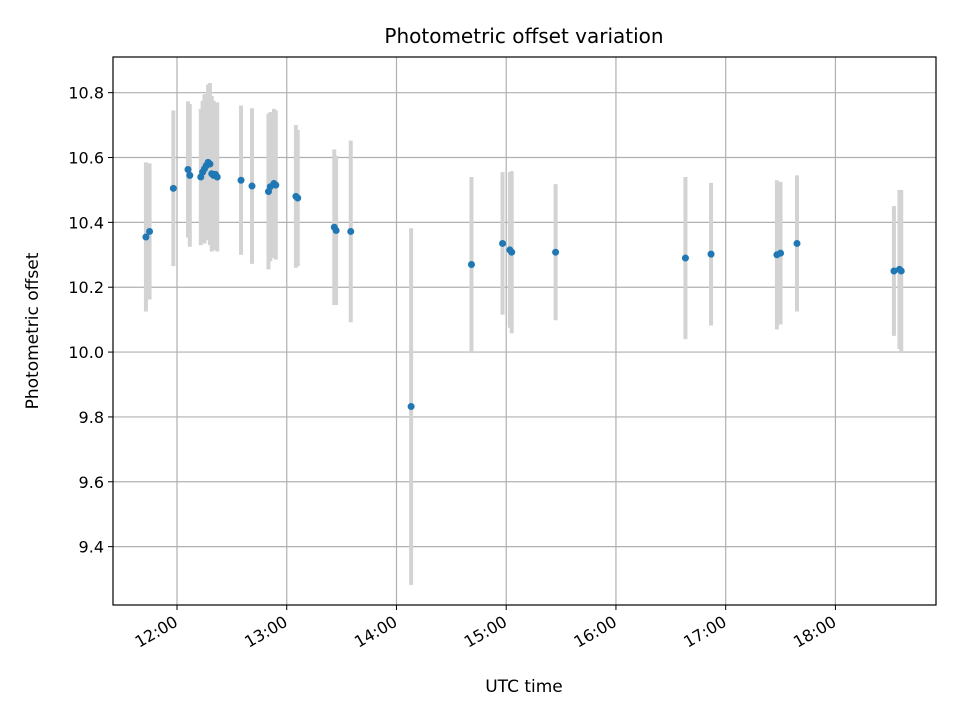  Describe the element at coordinates (91, 417) in the screenshot. I see `y-tick-label: 9.8` at that location.